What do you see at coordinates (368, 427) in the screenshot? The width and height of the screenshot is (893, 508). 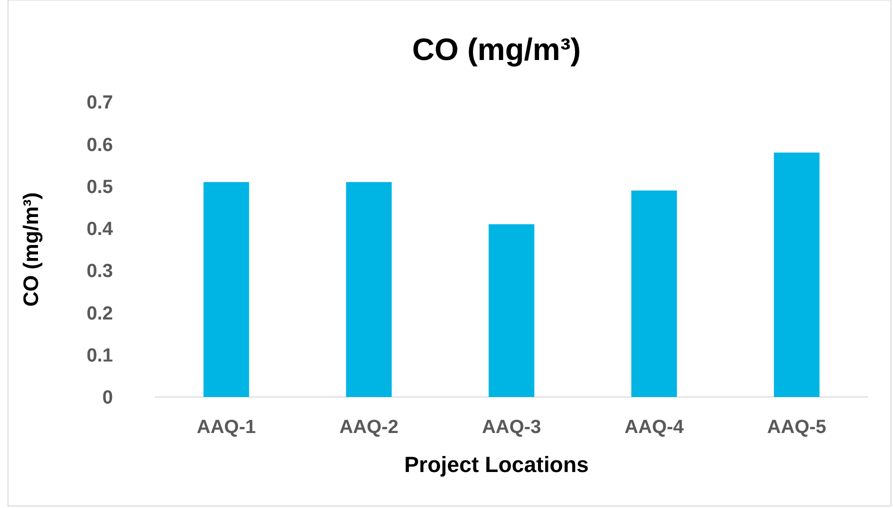 I see `x-tick-label: AAQ-2` at bounding box center [368, 427].